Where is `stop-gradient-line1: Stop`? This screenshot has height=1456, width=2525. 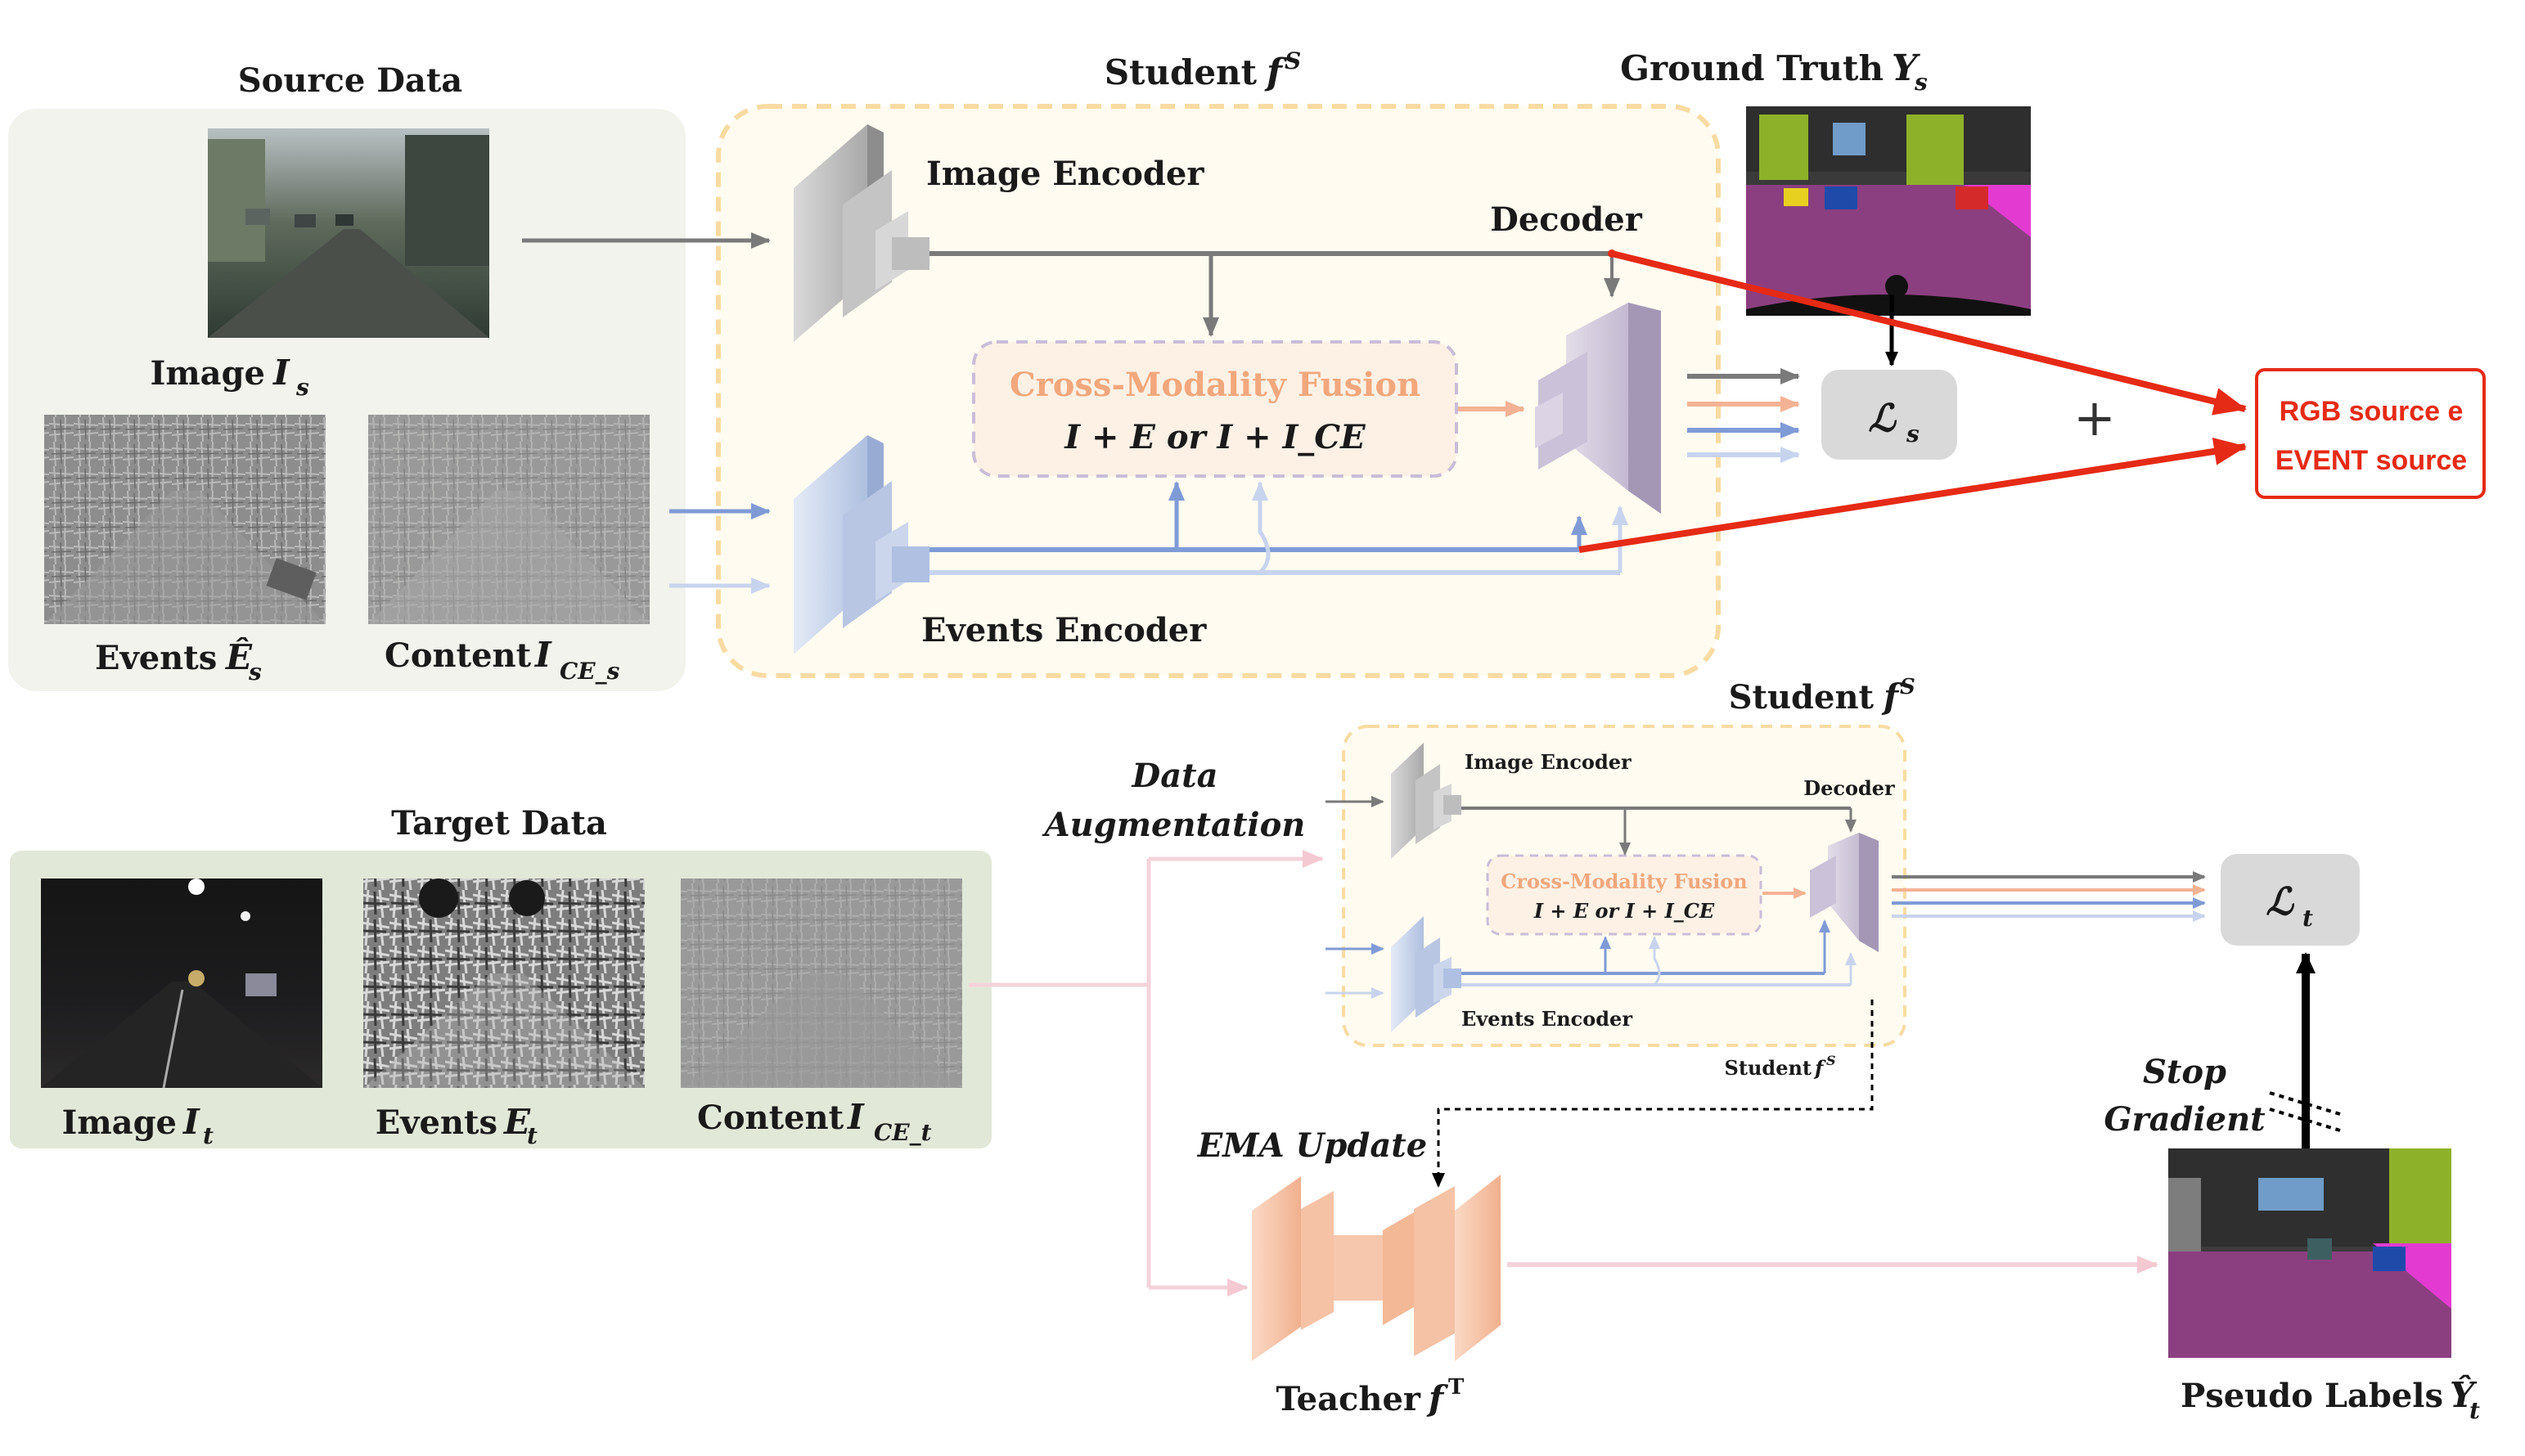 stop-gradient-line1: Stop is located at coordinates (2184, 1072).